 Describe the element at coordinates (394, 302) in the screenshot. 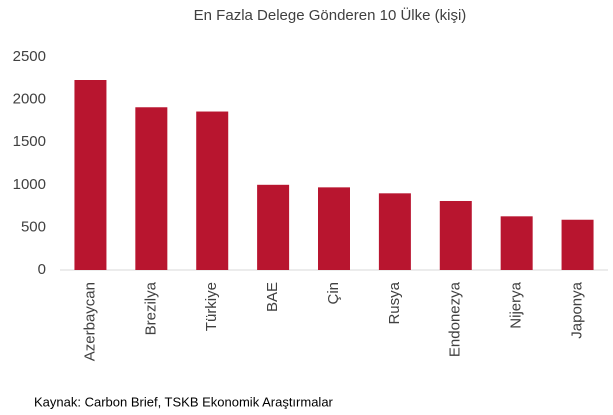

I see `x-tick-label: Rusya` at that location.